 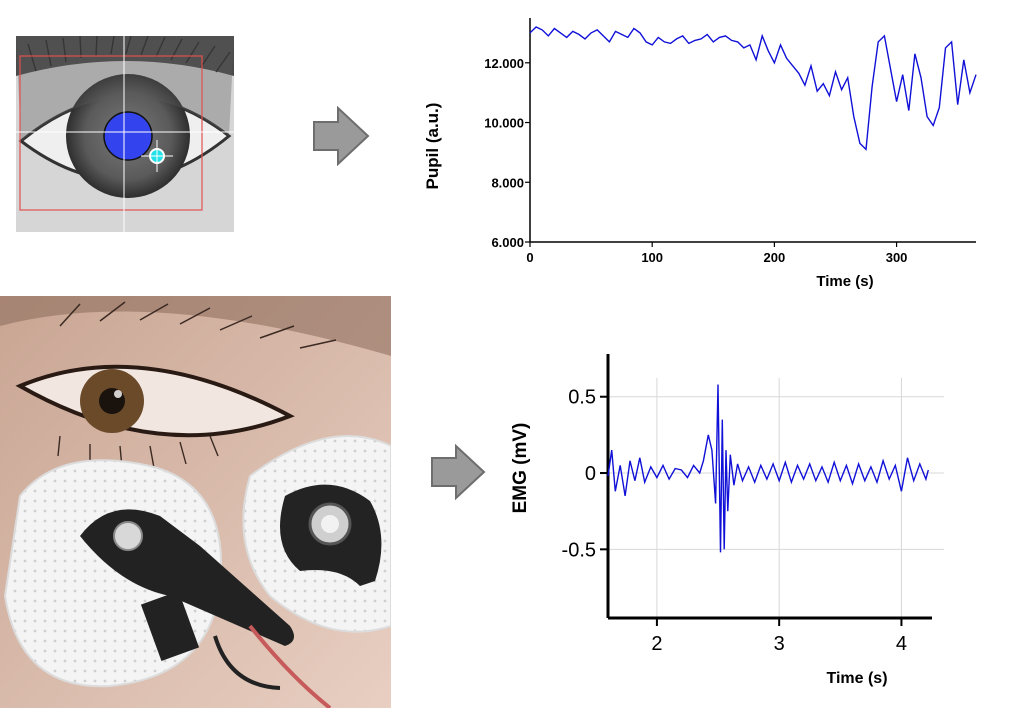 I want to click on pupil-xtick-label: 100, so click(x=652, y=257).